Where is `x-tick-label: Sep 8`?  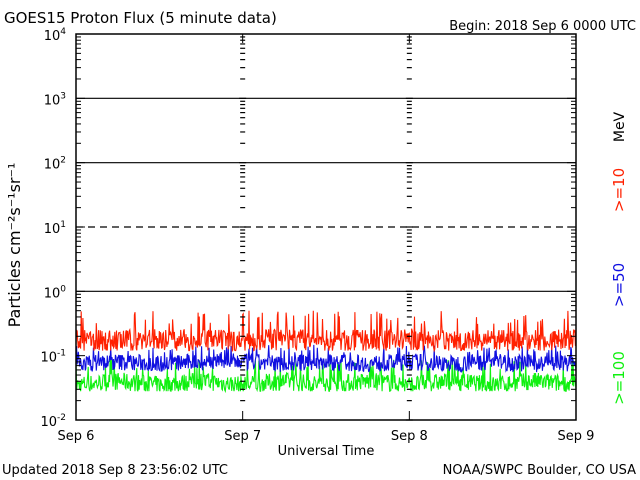
x-tick-label: Sep 8 is located at coordinates (409, 436).